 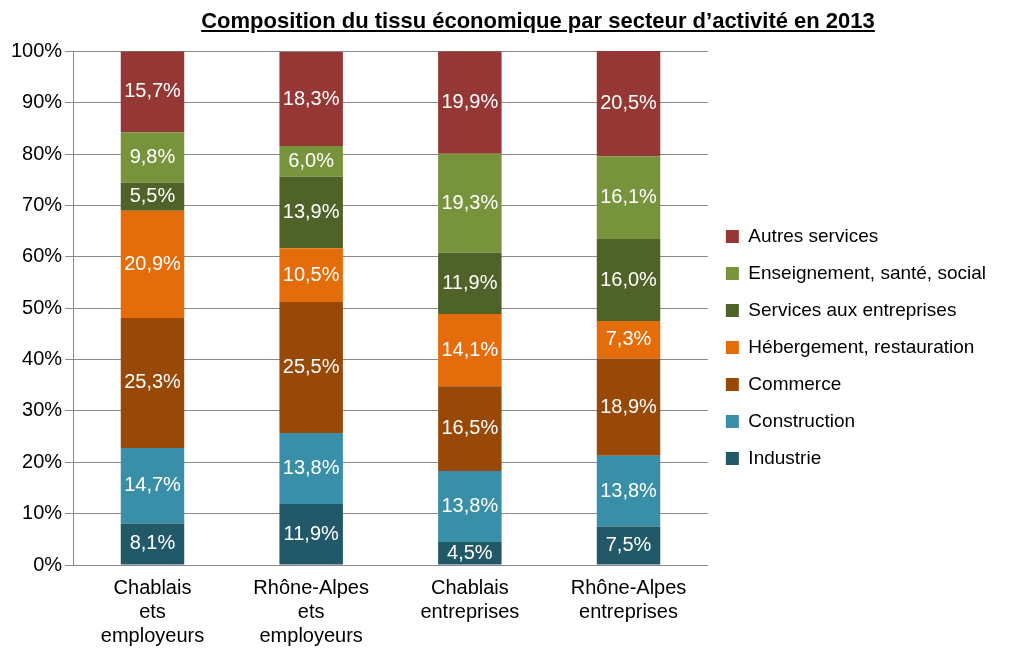 I want to click on legend-label: Hébergement, restauration, so click(x=861, y=346).